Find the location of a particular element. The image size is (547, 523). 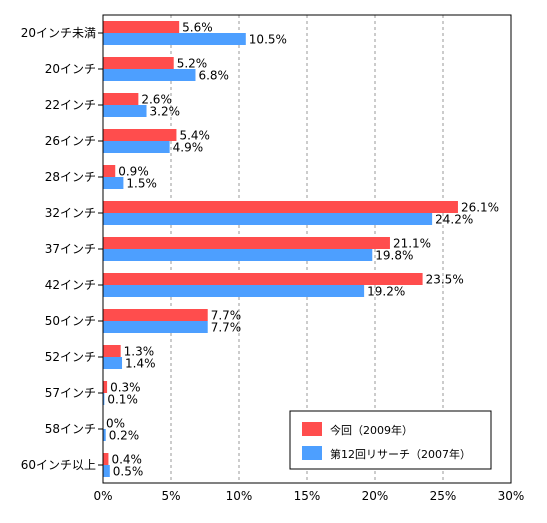

category-label: 32インチ is located at coordinates (70, 213).